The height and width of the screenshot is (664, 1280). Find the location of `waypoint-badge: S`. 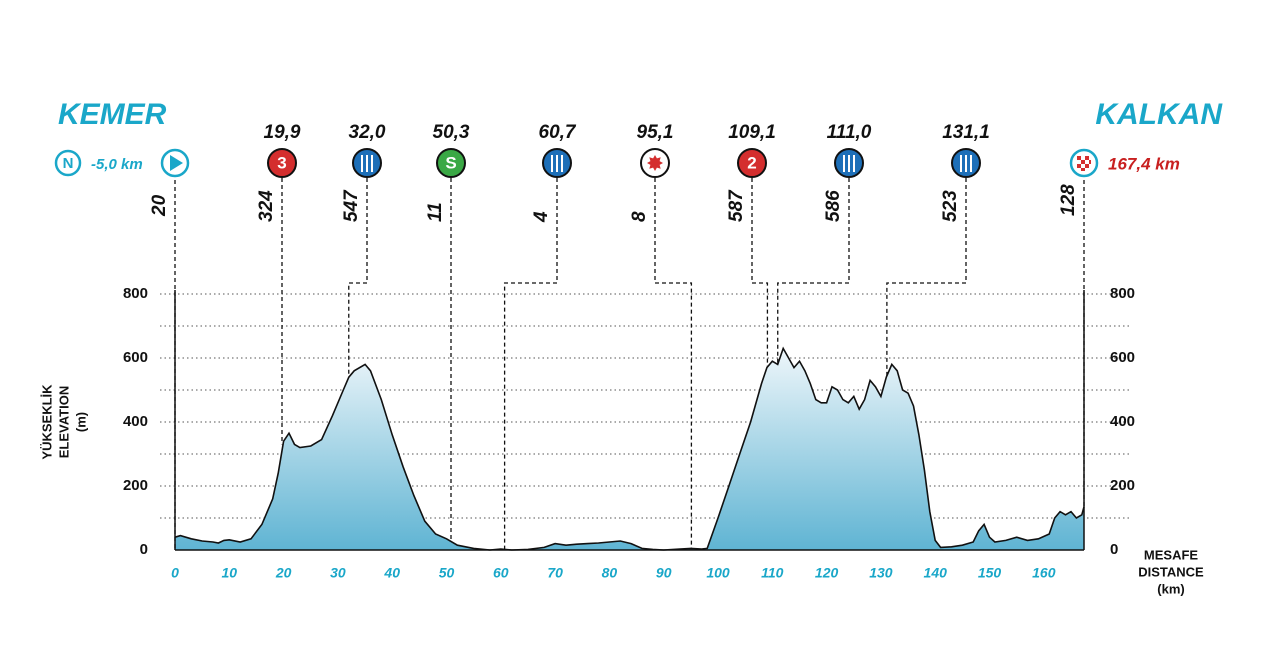

waypoint-badge: S is located at coordinates (450, 162).